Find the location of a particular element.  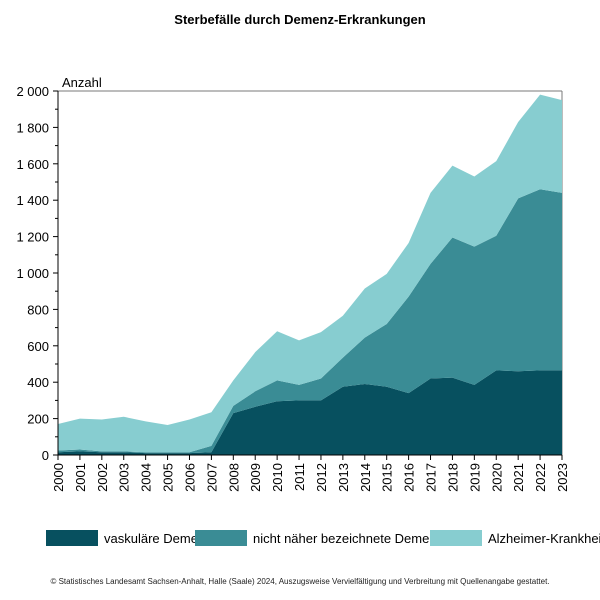

y-tick-label: 400 is located at coordinates (38, 382).